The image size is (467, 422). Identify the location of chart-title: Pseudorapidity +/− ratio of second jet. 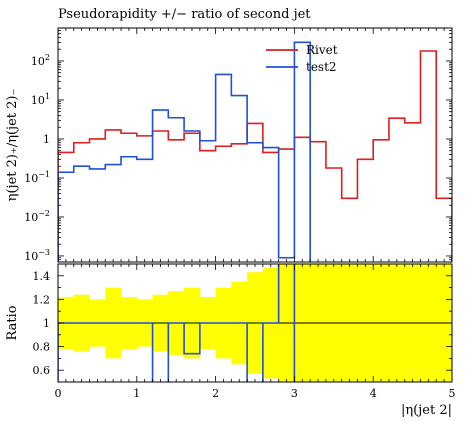
(184, 14).